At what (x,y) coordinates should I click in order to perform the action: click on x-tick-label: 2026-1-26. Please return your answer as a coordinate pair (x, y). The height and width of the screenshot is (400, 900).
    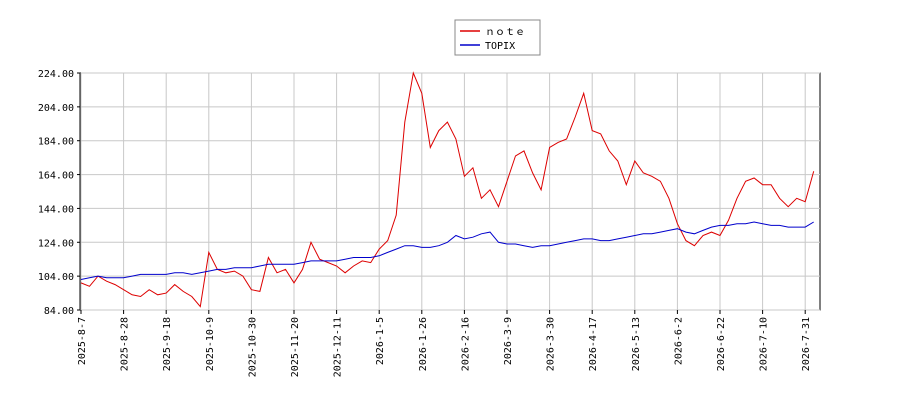
    Looking at the image, I should click on (423, 344).